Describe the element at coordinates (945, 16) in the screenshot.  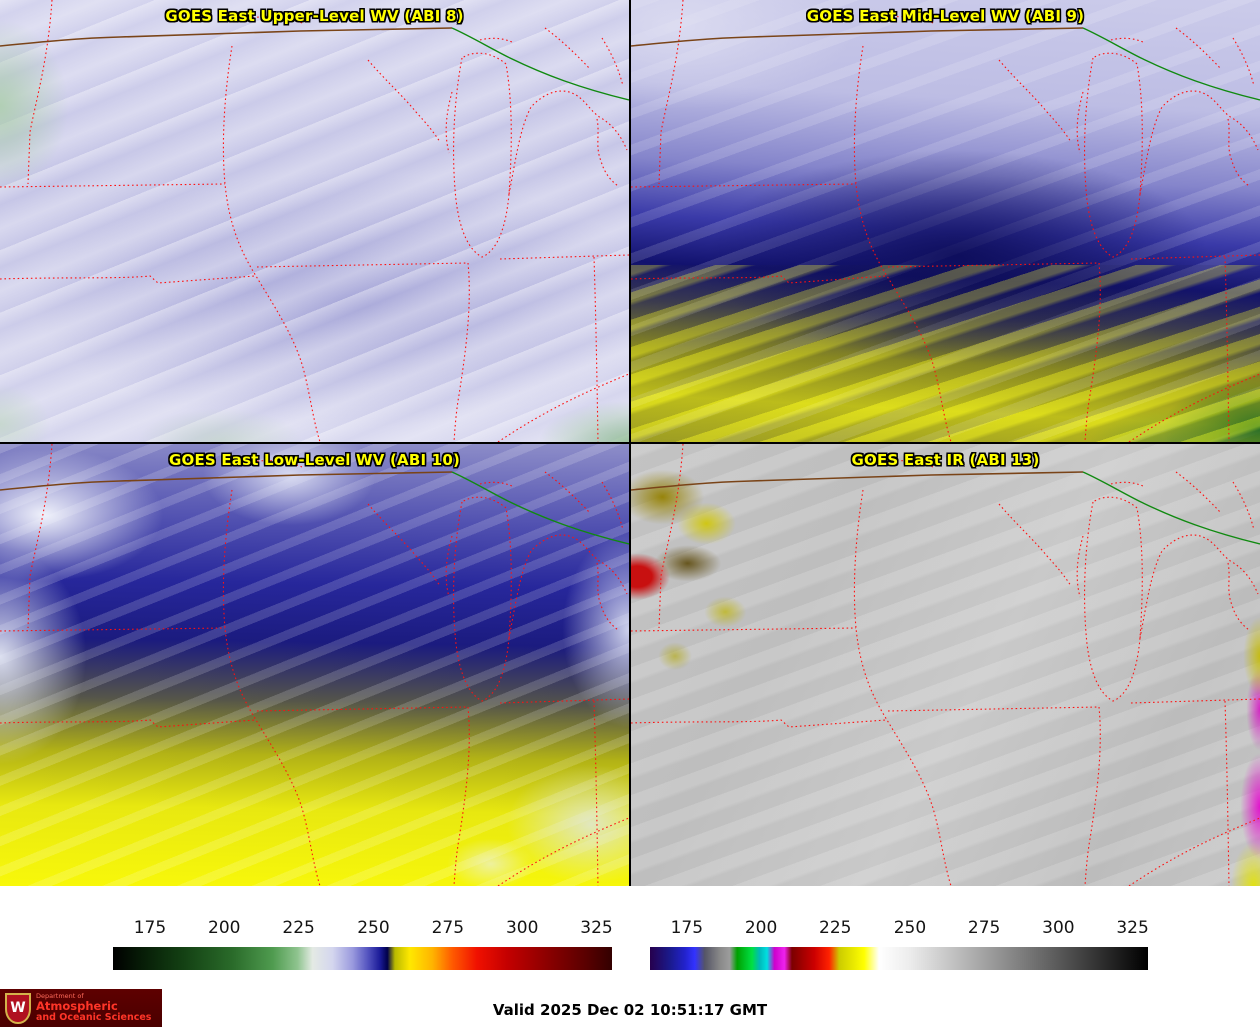
I see `panel-title-mid-wv: GOES East Mid-Level WV (ABI 9)` at that location.